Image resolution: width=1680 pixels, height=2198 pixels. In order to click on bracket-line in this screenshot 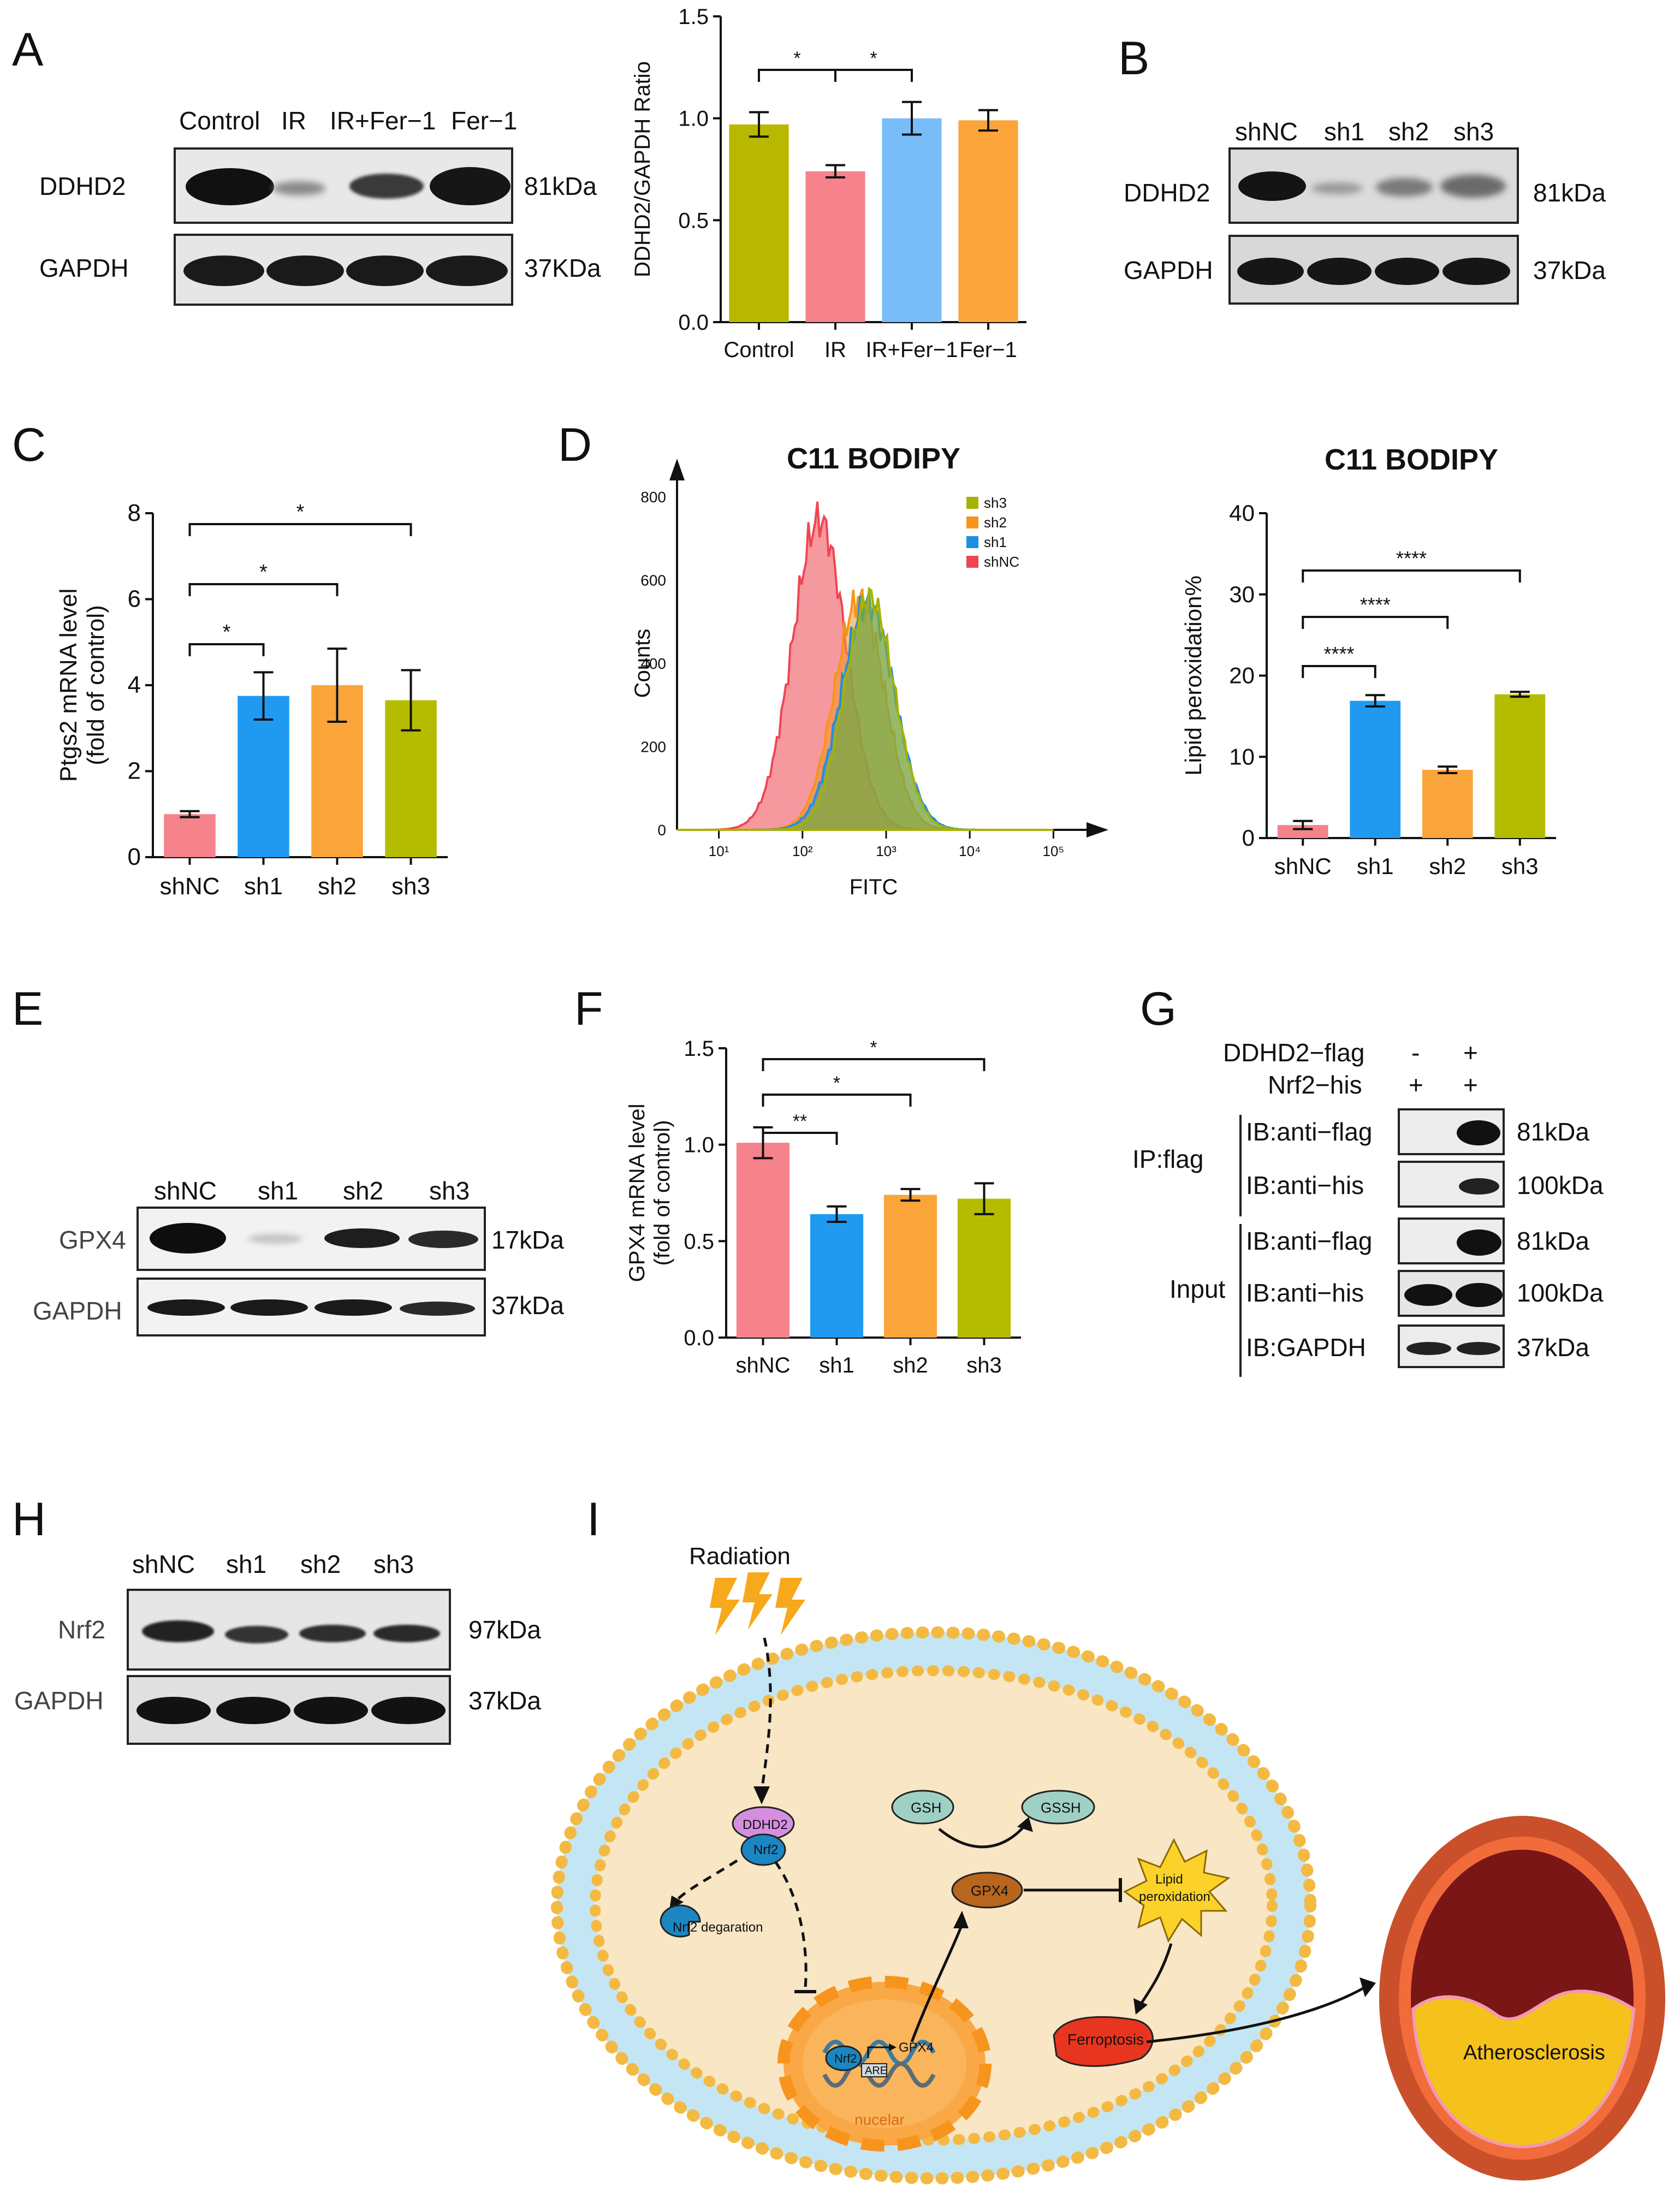, I will do `click(1240, 1300)`.